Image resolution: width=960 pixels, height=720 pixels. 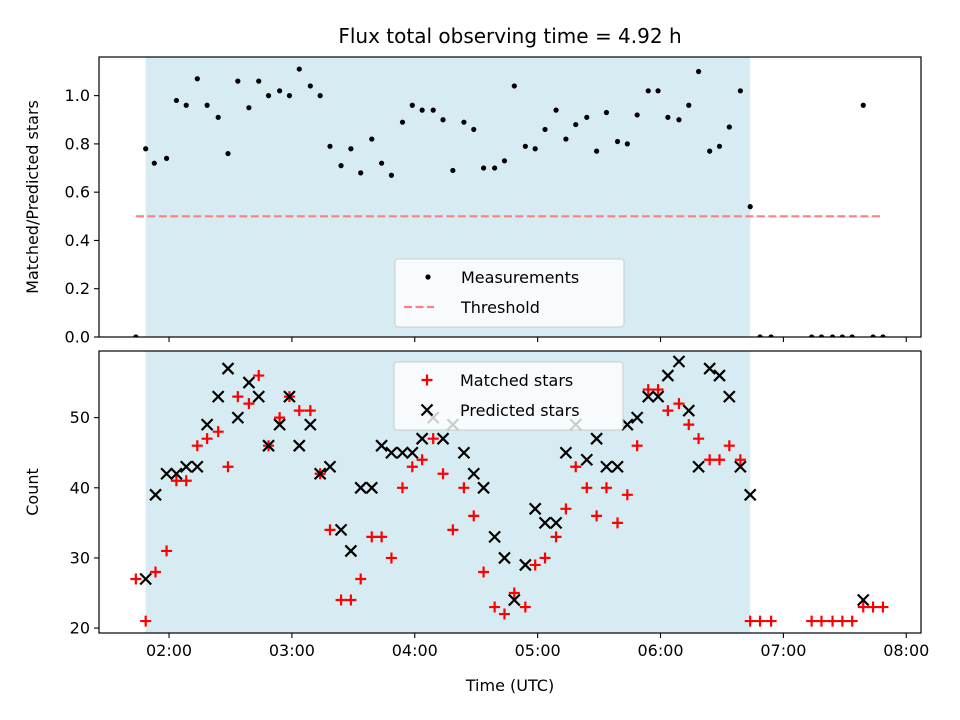 What do you see at coordinates (292, 650) in the screenshot?
I see `x-tick-label: 03:00` at bounding box center [292, 650].